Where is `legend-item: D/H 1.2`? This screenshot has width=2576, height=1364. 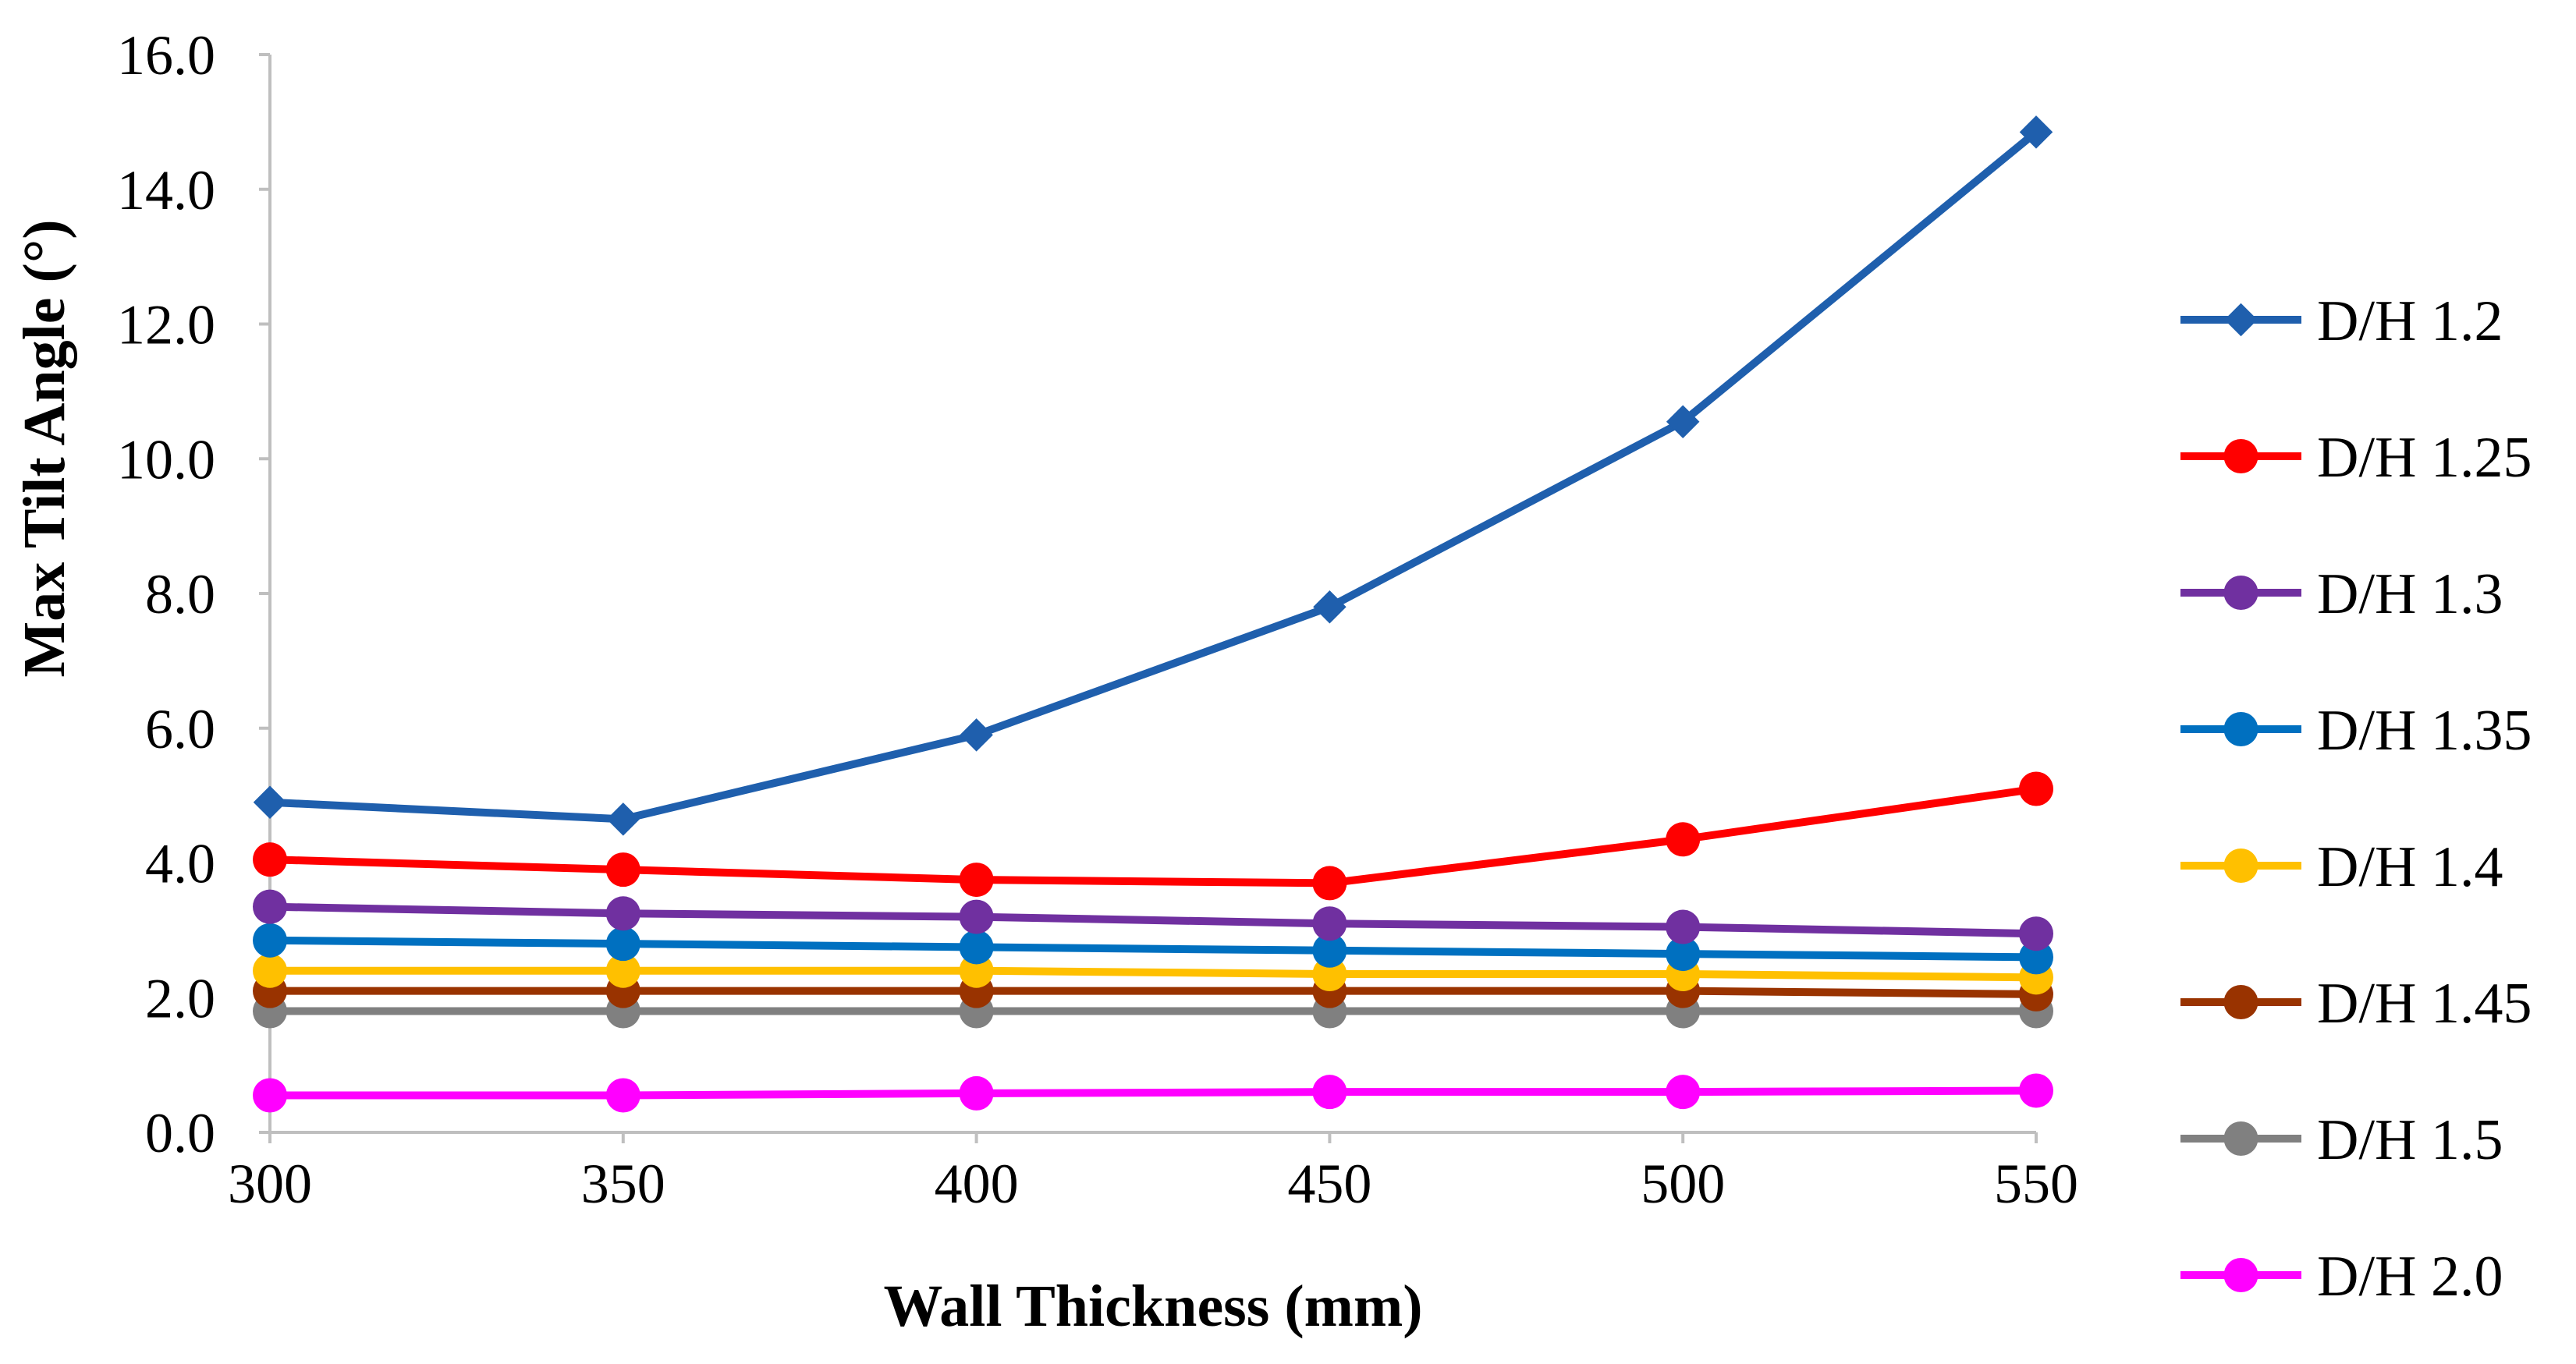 legend-item: D/H 1.2 is located at coordinates (2341, 321).